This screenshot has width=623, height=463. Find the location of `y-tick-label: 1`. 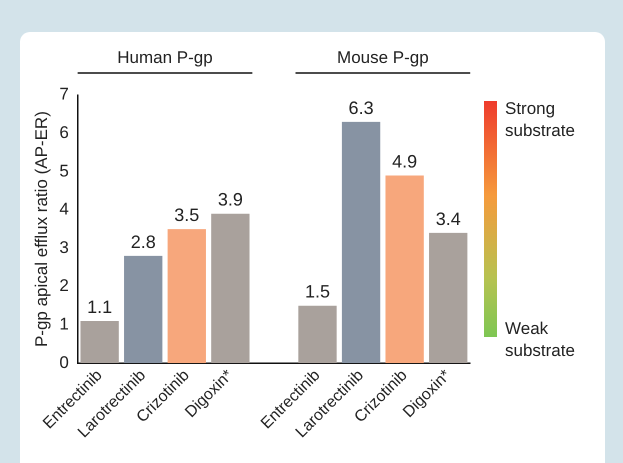

y-tick-label: 1 is located at coordinates (64, 324).